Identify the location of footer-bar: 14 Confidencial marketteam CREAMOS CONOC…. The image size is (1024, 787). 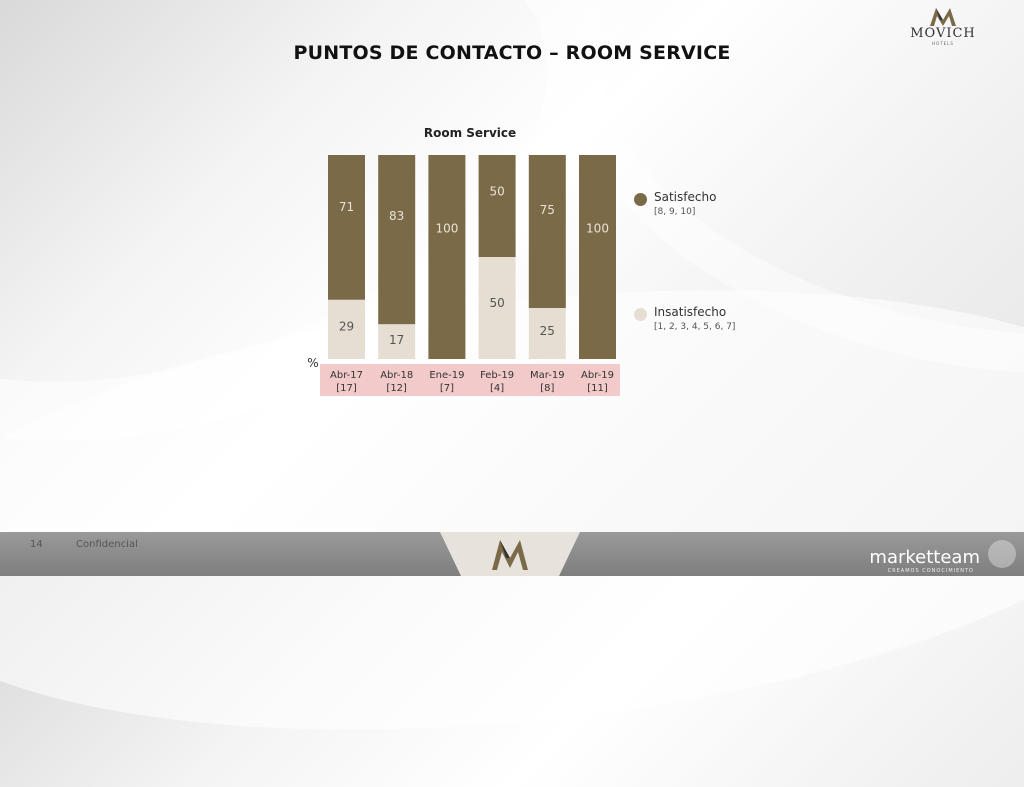
(512, 554).